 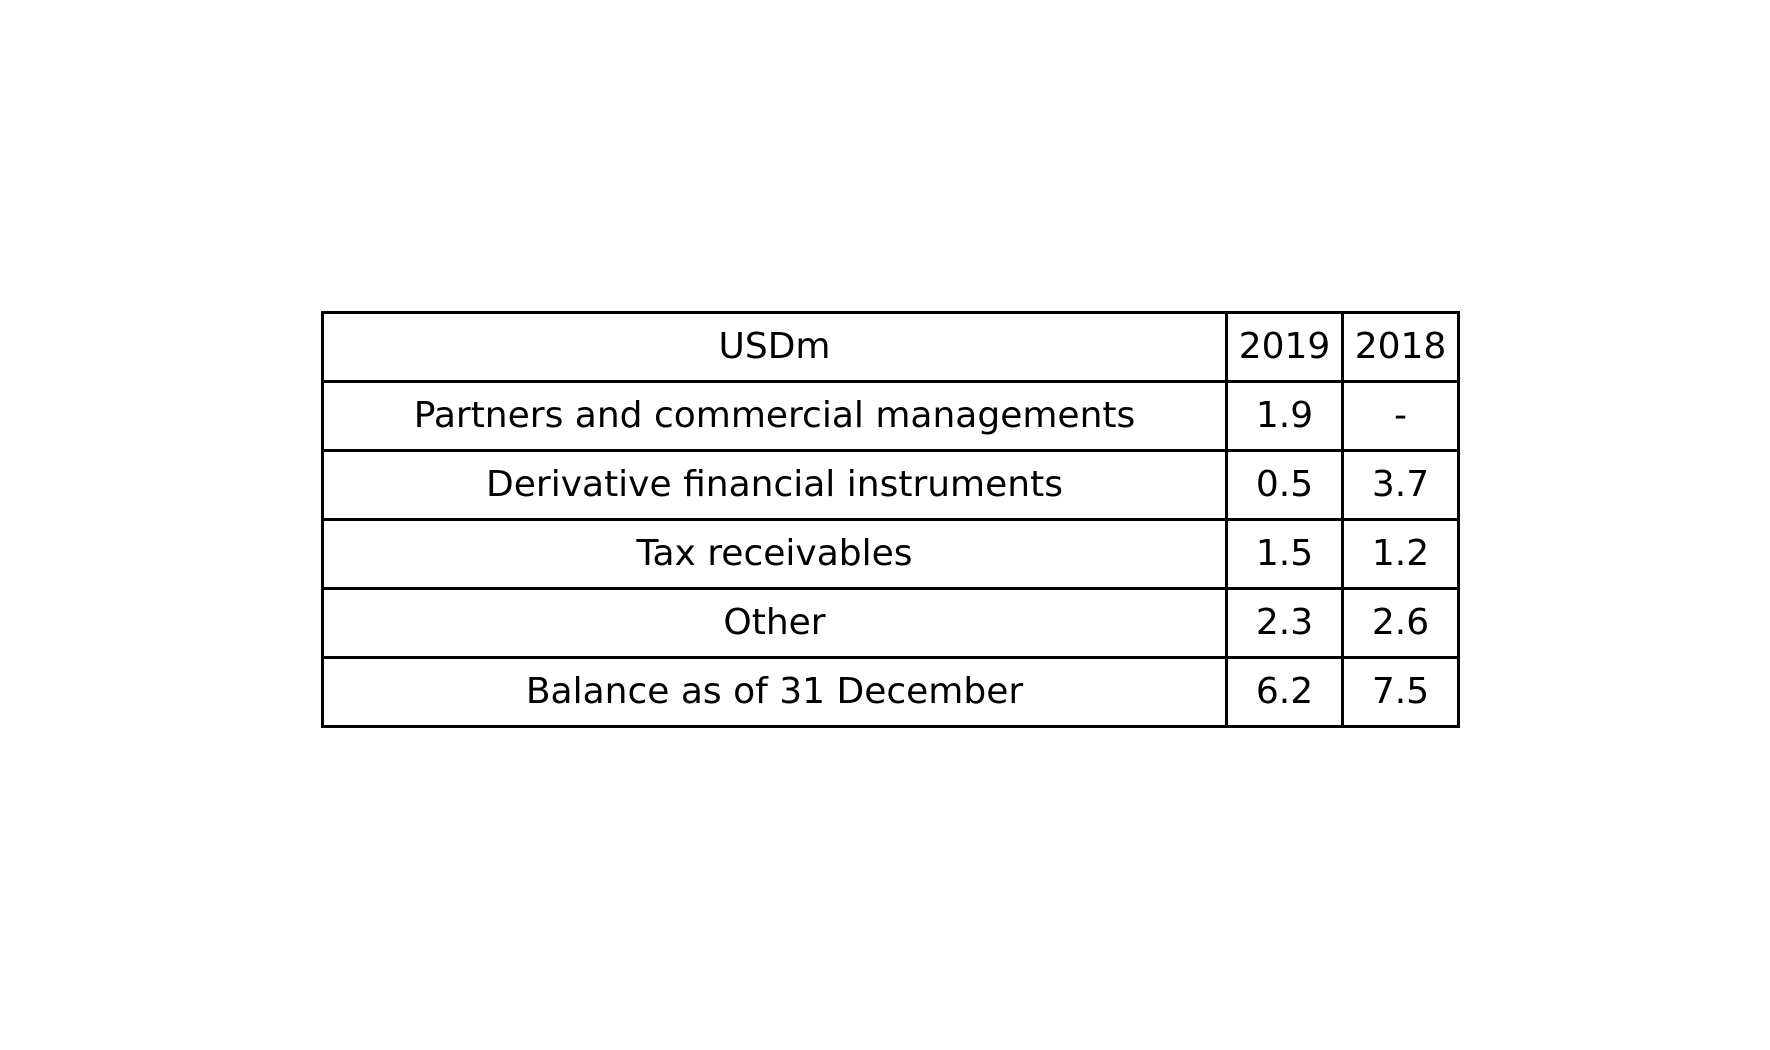 What do you see at coordinates (774, 692) in the screenshot?
I see `row-label: Balance as of 31 December` at bounding box center [774, 692].